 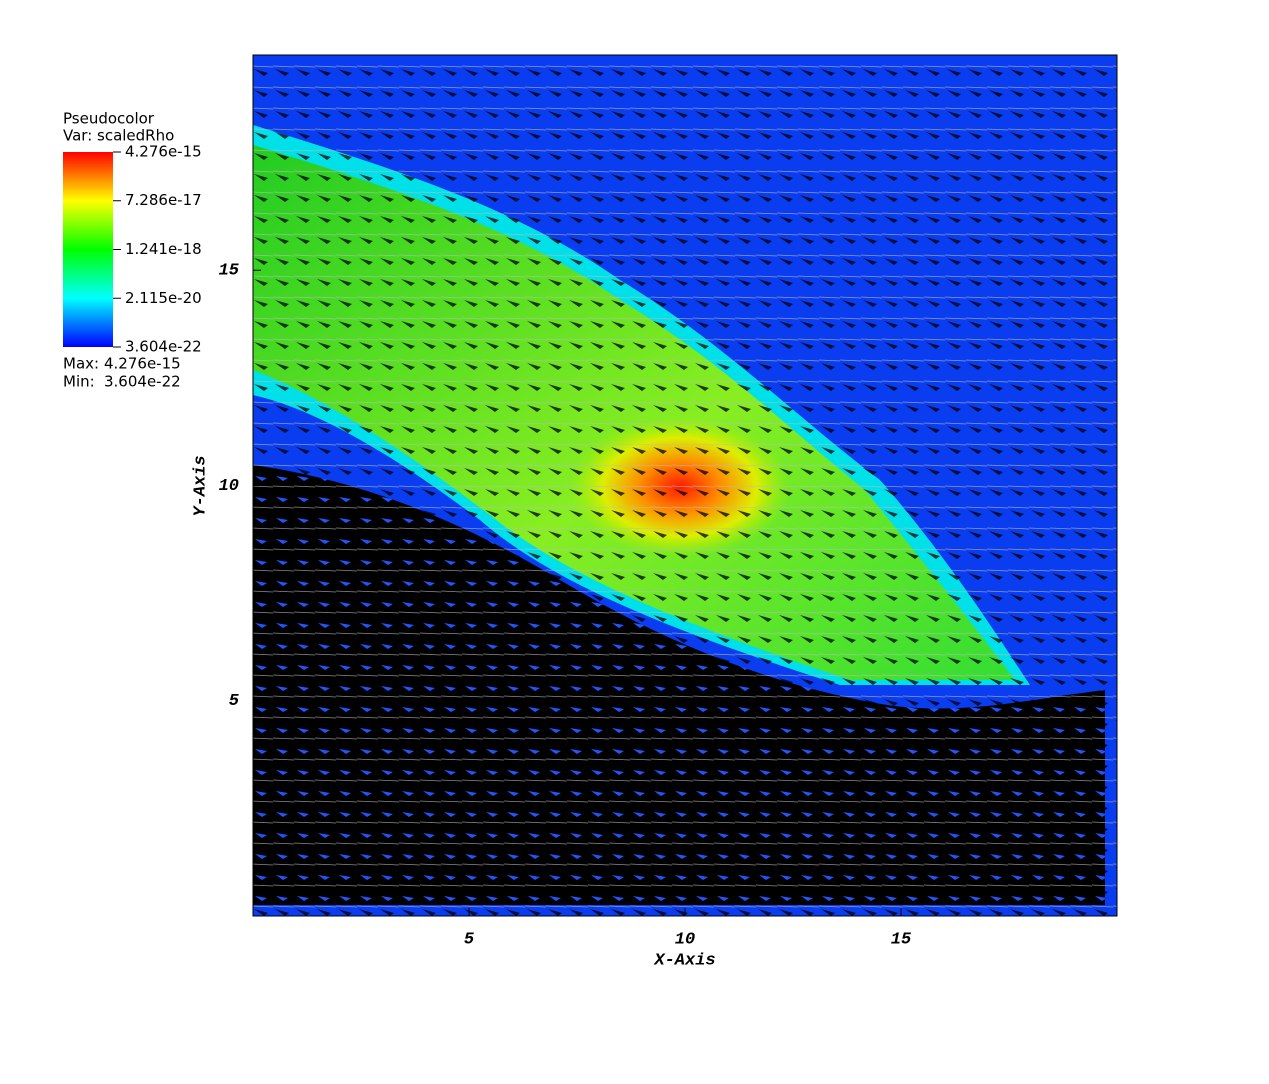 I want to click on legend-min-label: Min:, so click(x=79, y=382).